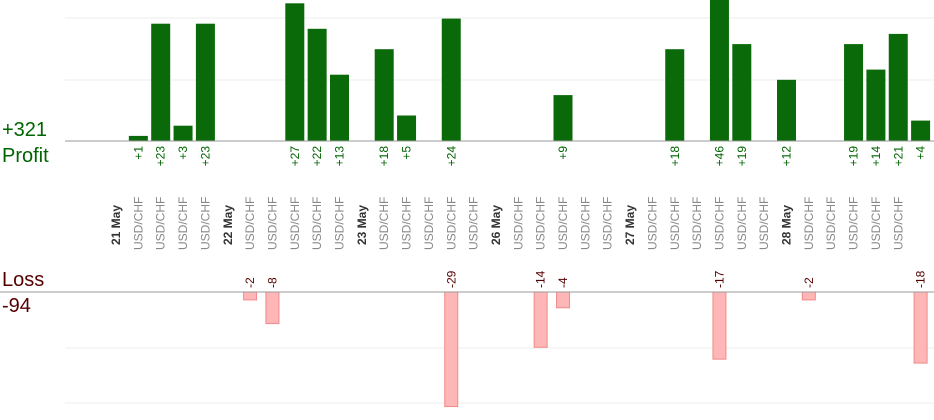 The height and width of the screenshot is (420, 934). Describe the element at coordinates (630, 225) in the screenshot. I see `date-label: 27 May` at that location.